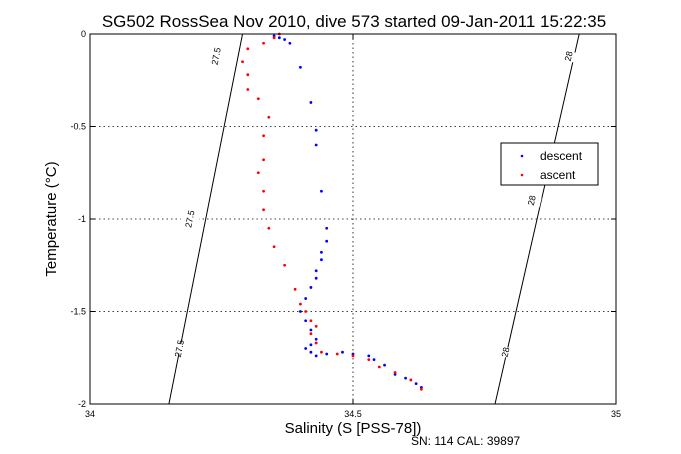  What do you see at coordinates (353, 414) in the screenshot?
I see `x-tick-label-1: 34.5` at bounding box center [353, 414].